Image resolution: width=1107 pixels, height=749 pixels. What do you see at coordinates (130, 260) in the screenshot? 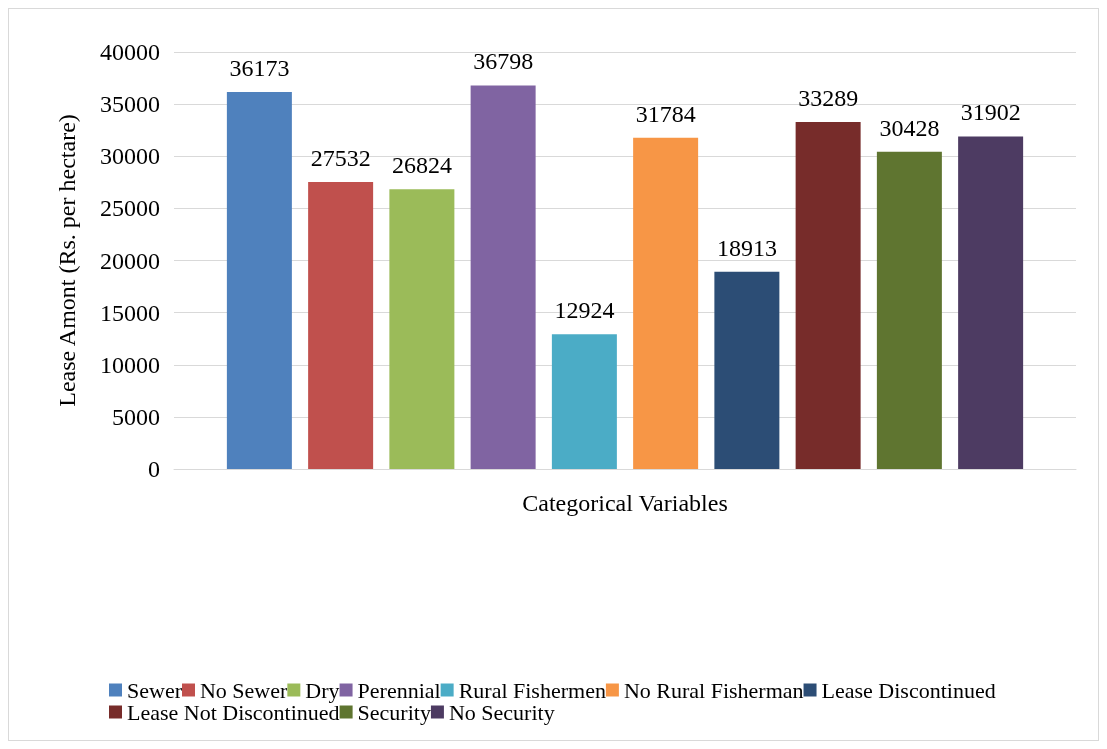
I see `y-tick-label: 20000` at bounding box center [130, 260].